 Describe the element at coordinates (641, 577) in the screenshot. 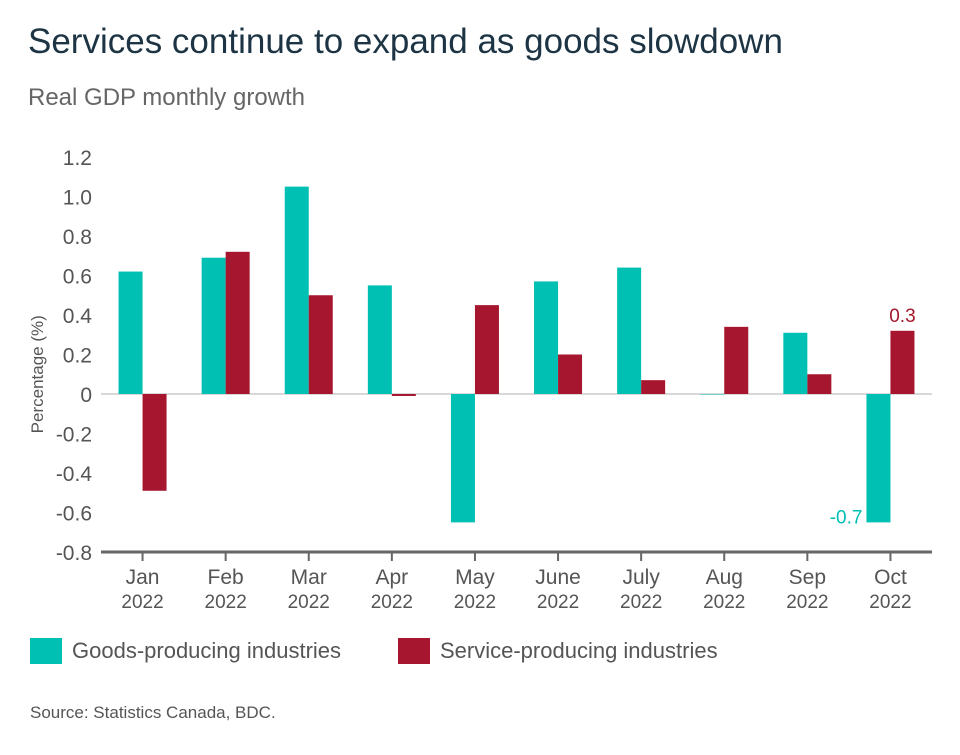

I see `x-tick-label: July` at that location.